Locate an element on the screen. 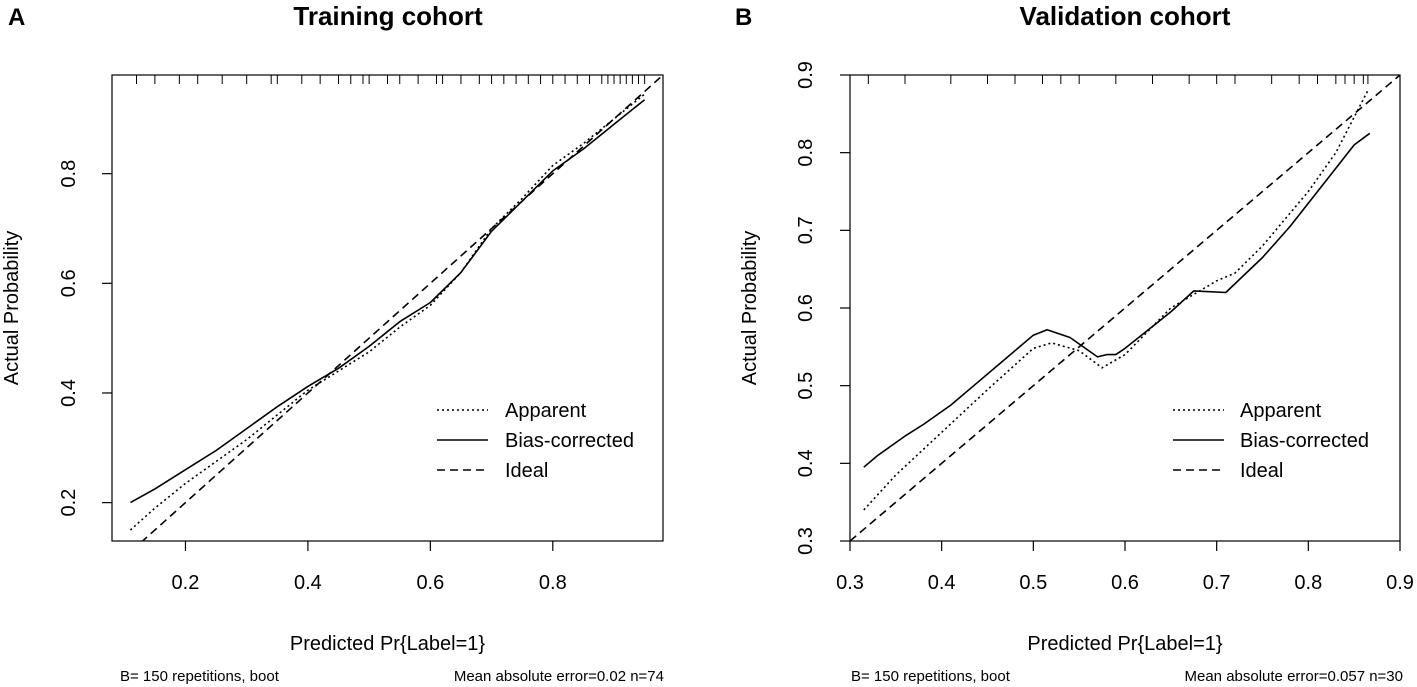  footnote-right: Mean absolute error=0.02 n=74 is located at coordinates (559, 676).